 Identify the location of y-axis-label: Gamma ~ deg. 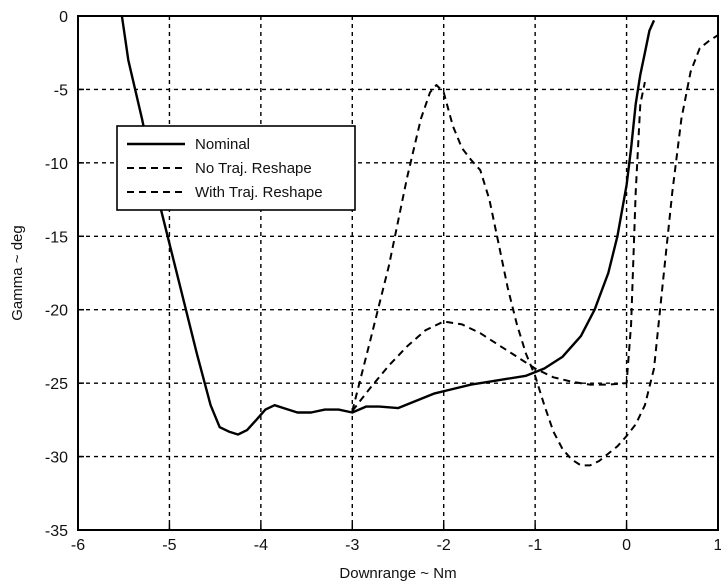
(17, 272).